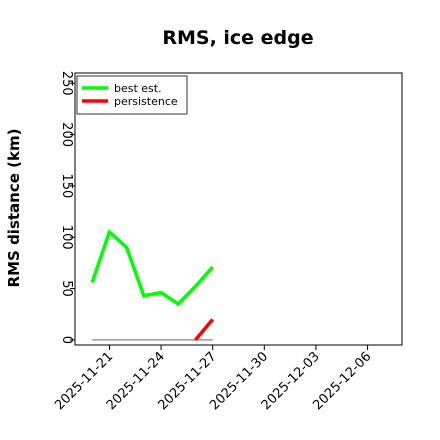 The width and height of the screenshot is (440, 440). What do you see at coordinates (66, 340) in the screenshot?
I see `y-tick-label: 0` at bounding box center [66, 340].